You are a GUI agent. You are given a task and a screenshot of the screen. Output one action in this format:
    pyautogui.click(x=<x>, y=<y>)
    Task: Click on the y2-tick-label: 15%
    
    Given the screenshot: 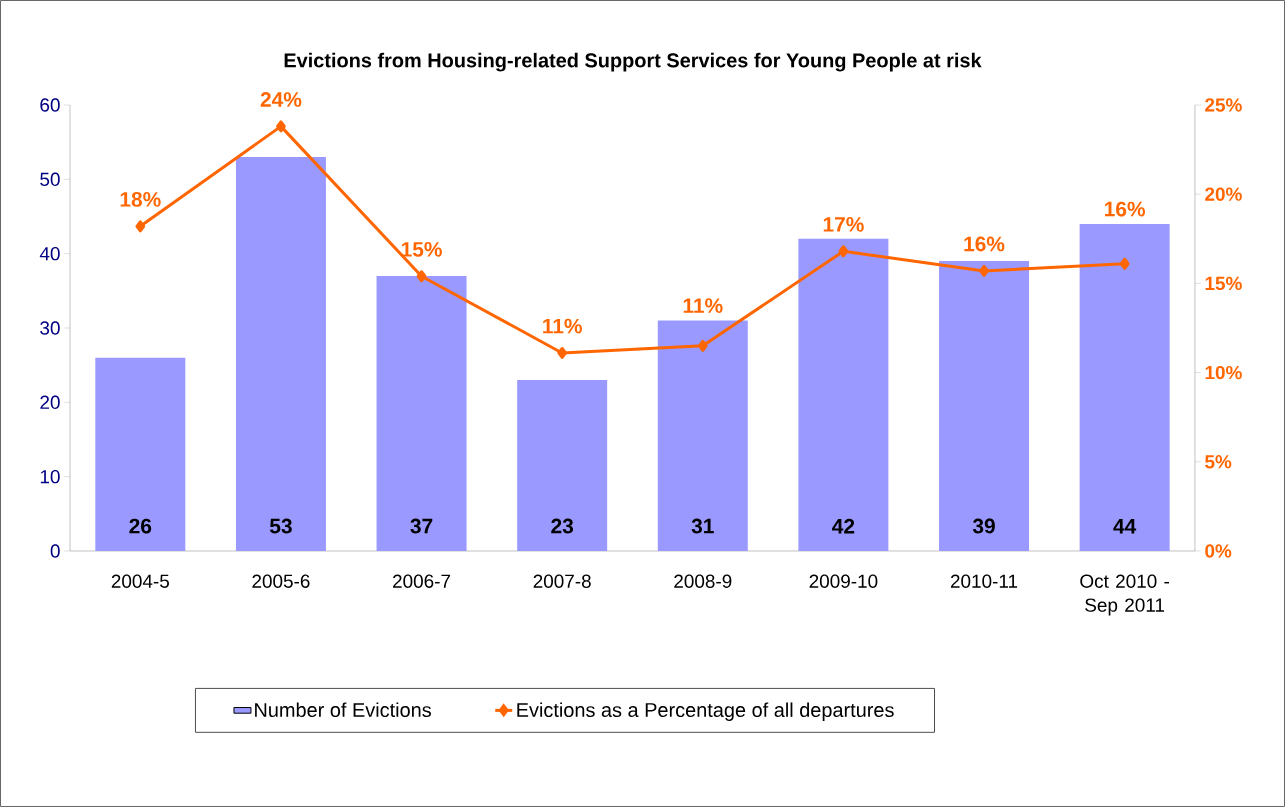 What is the action you would take?
    pyautogui.click(x=1223, y=283)
    